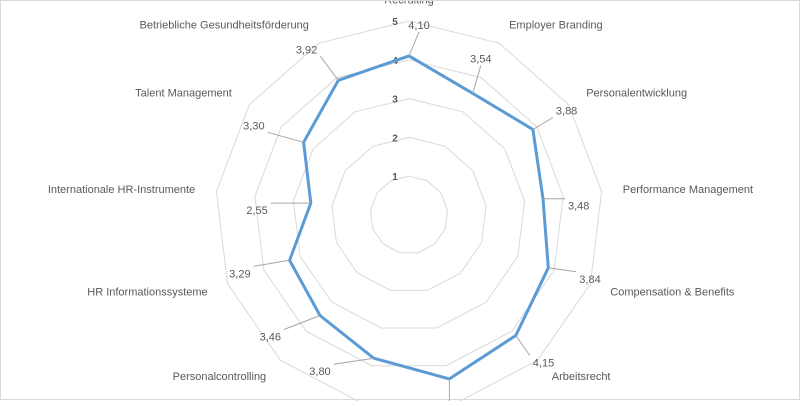 The image size is (800, 406). What do you see at coordinates (409, 4) in the screenshot?
I see `category-label: Recruiting` at bounding box center [409, 4].